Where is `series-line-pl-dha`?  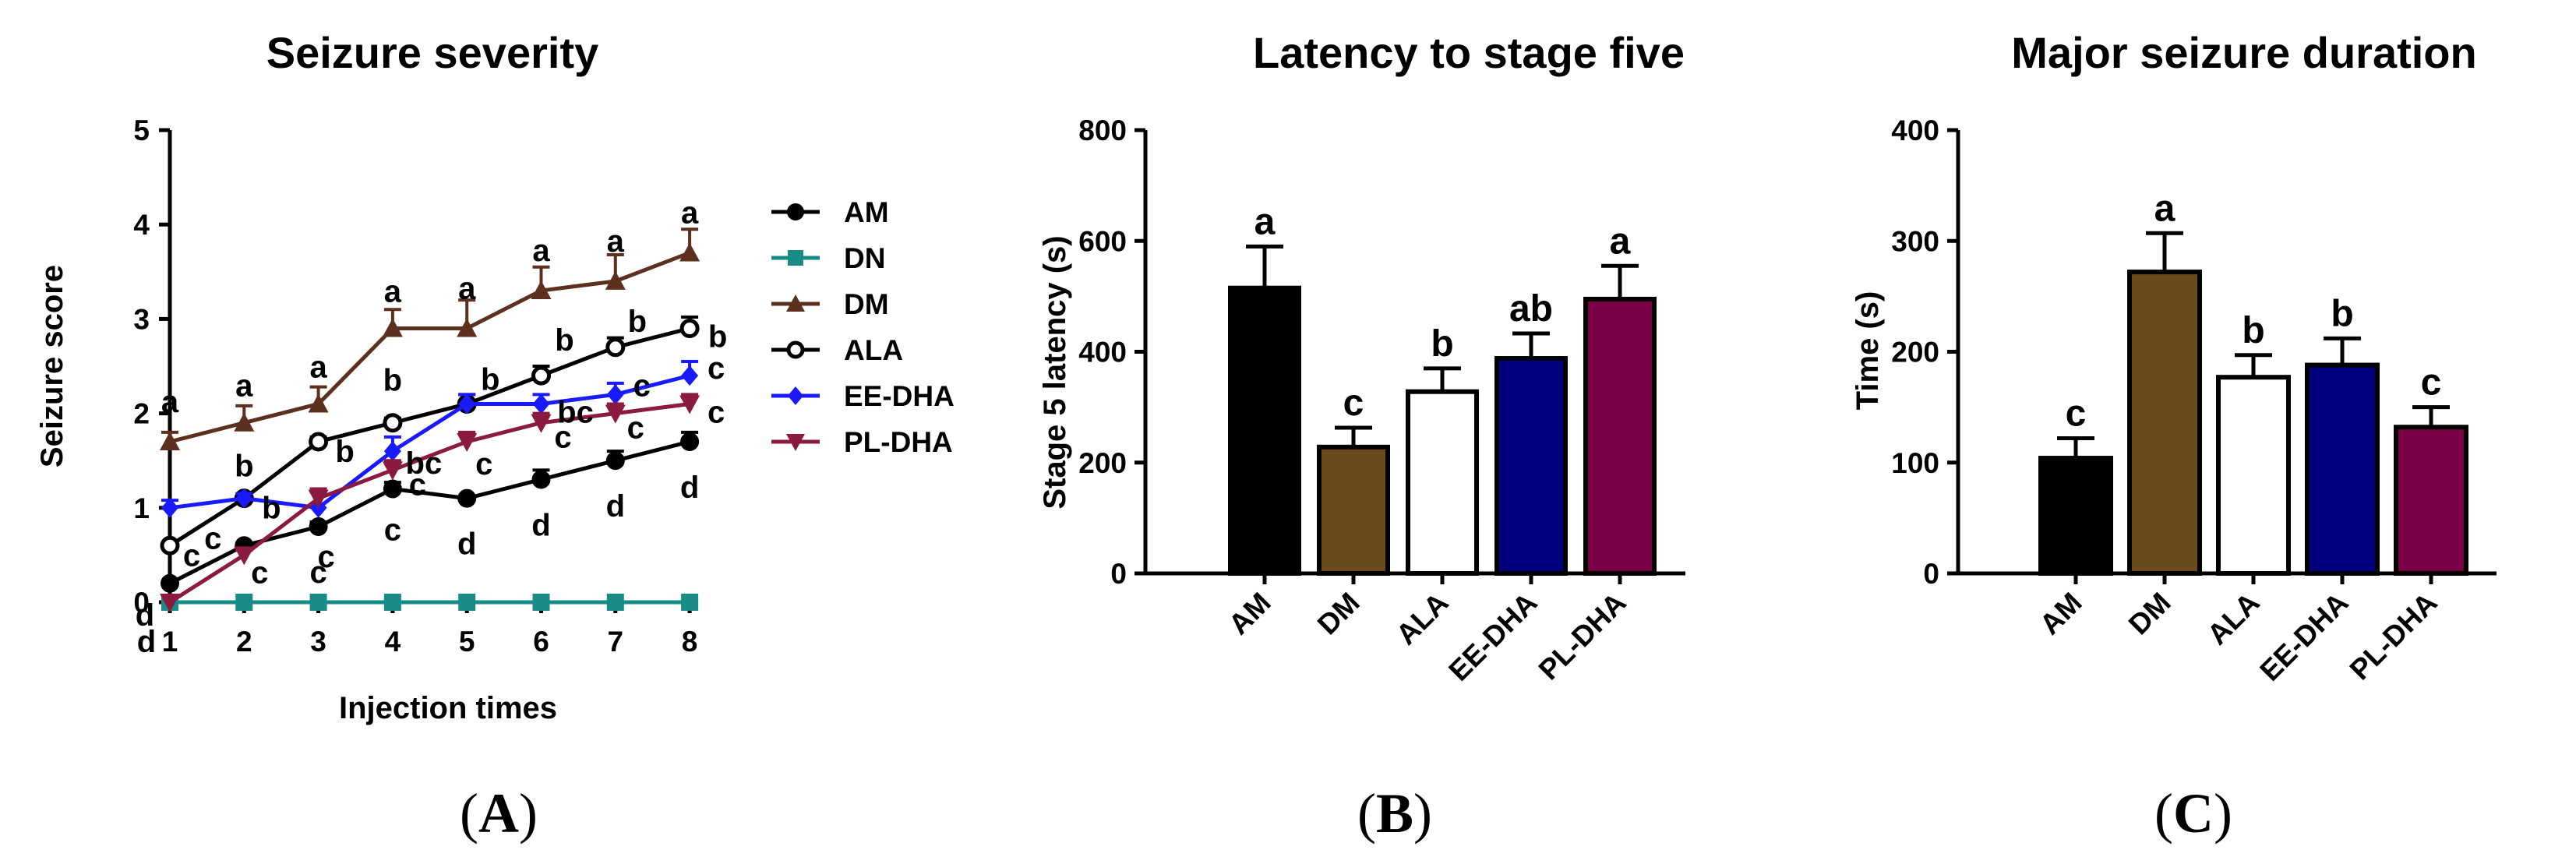 series-line-pl-dha is located at coordinates (429, 503).